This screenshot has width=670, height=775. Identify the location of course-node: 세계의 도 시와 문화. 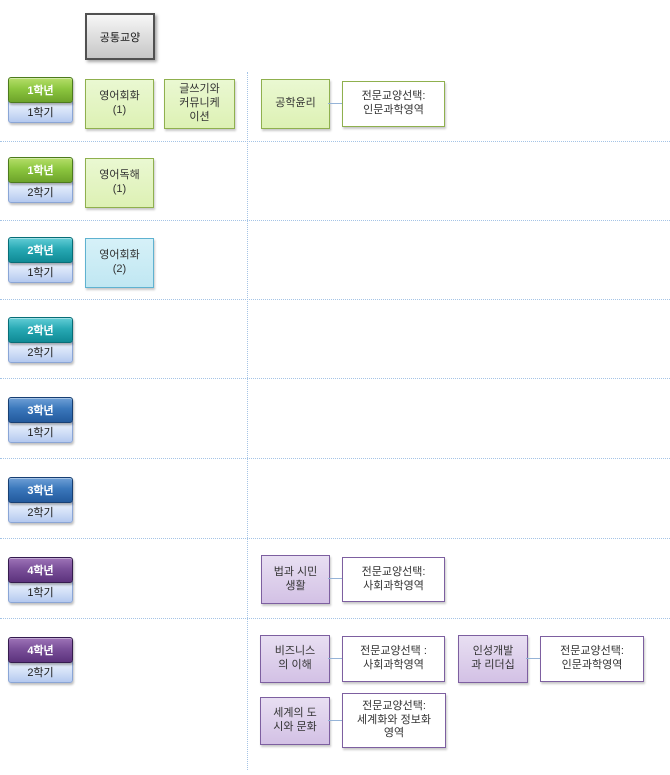
(295, 721).